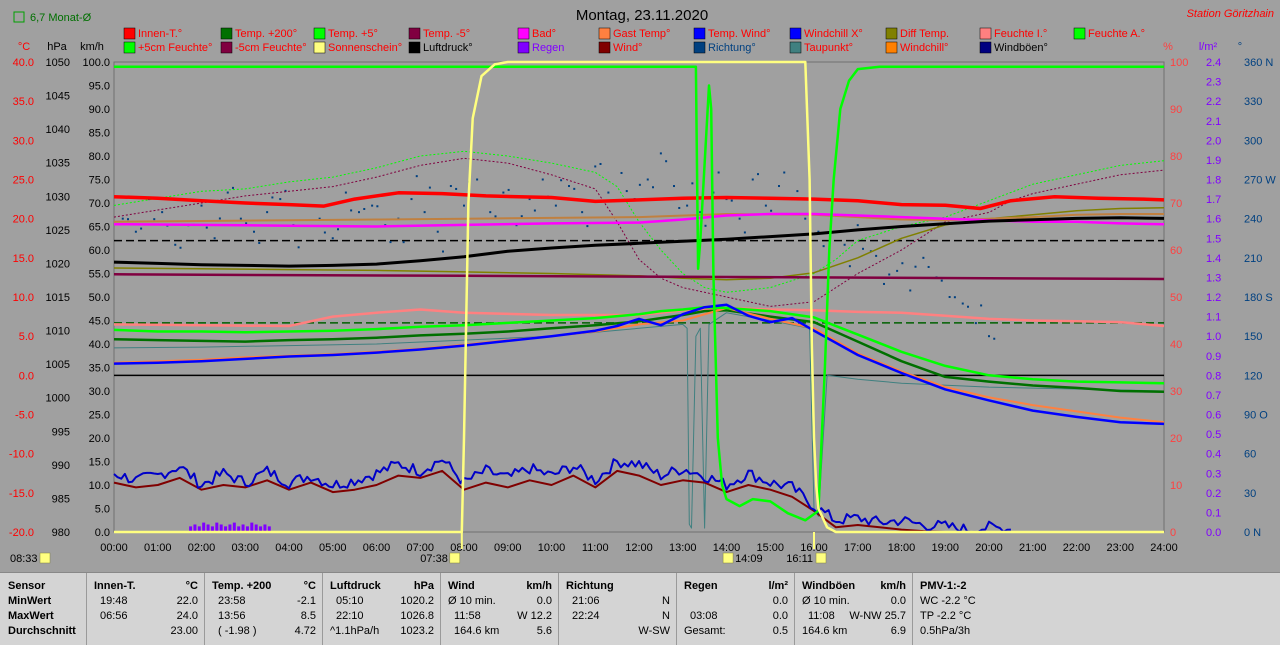 This screenshot has width=1280, height=645. What do you see at coordinates (1260, 181) in the screenshot?
I see `axis-direction-tick: 270 W` at bounding box center [1260, 181].